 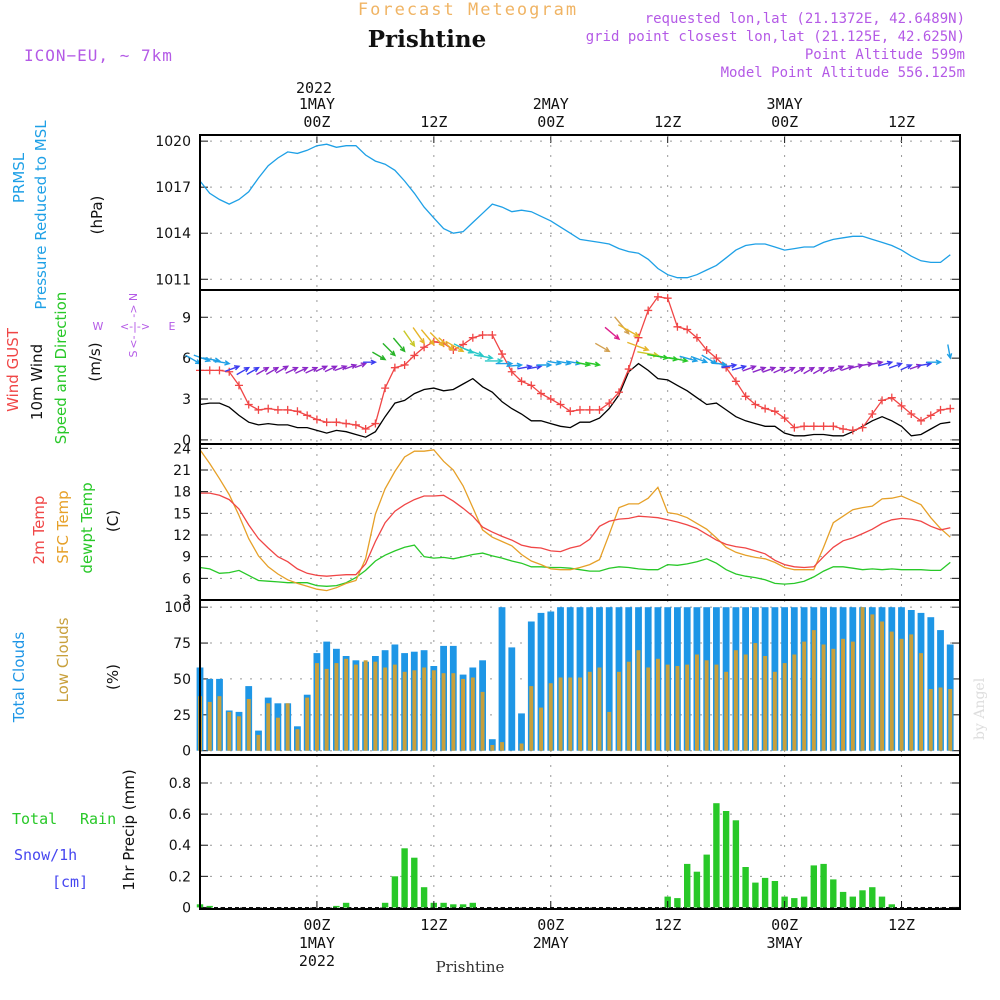 I want to click on label-wind-gust: Wind GUST, so click(x=13, y=369).